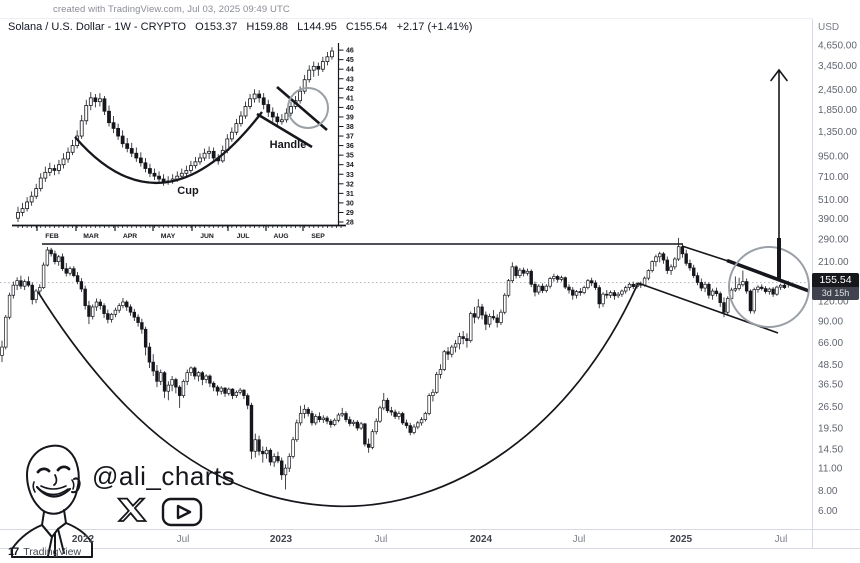 The height and width of the screenshot is (563, 860). I want to click on svg-text: 36.50, so click(830, 385).